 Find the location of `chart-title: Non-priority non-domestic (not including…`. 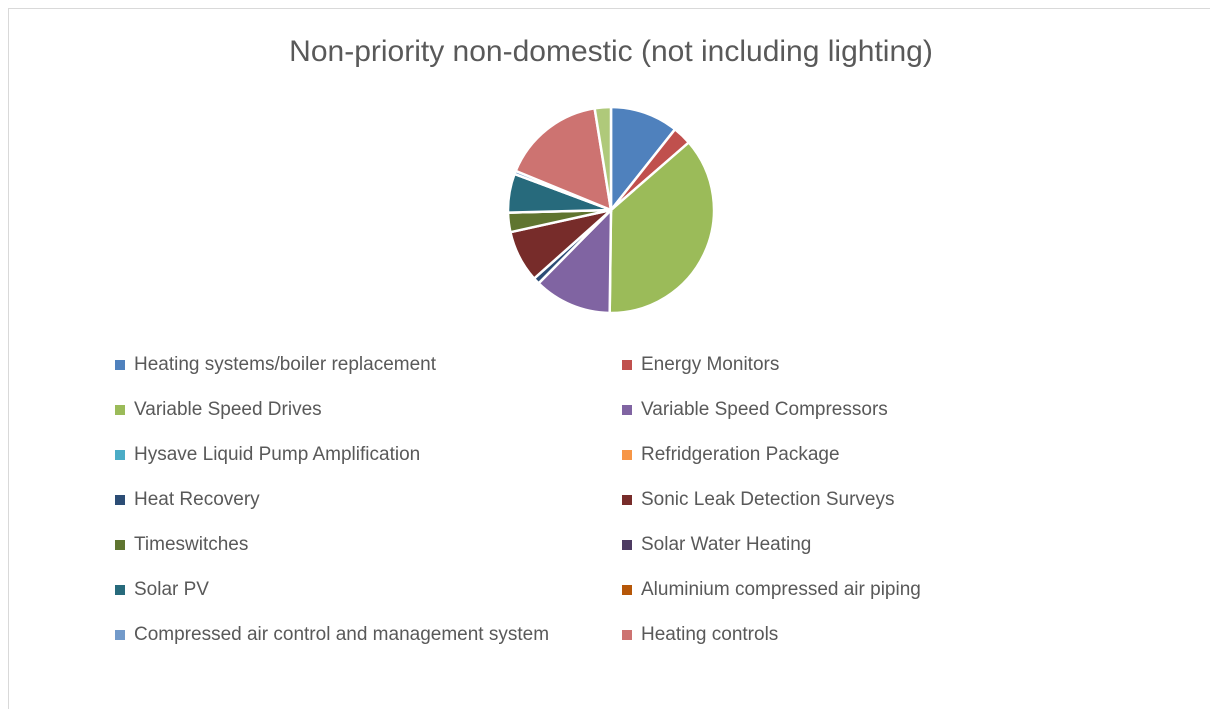

chart-title: Non-priority non-domestic (not including… is located at coordinates (611, 51).